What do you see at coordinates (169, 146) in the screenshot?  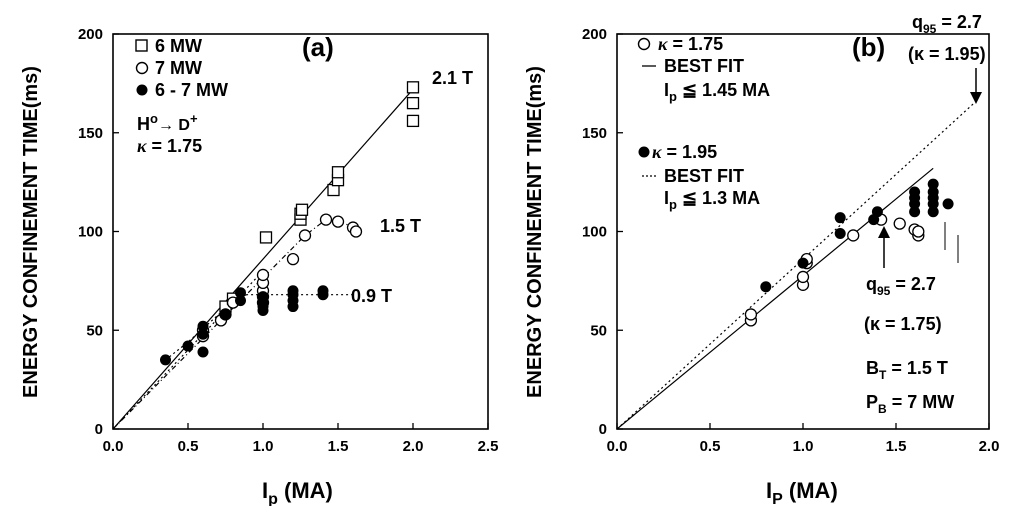 I see `a-kappa-annotation: κ = 1.75` at bounding box center [169, 146].